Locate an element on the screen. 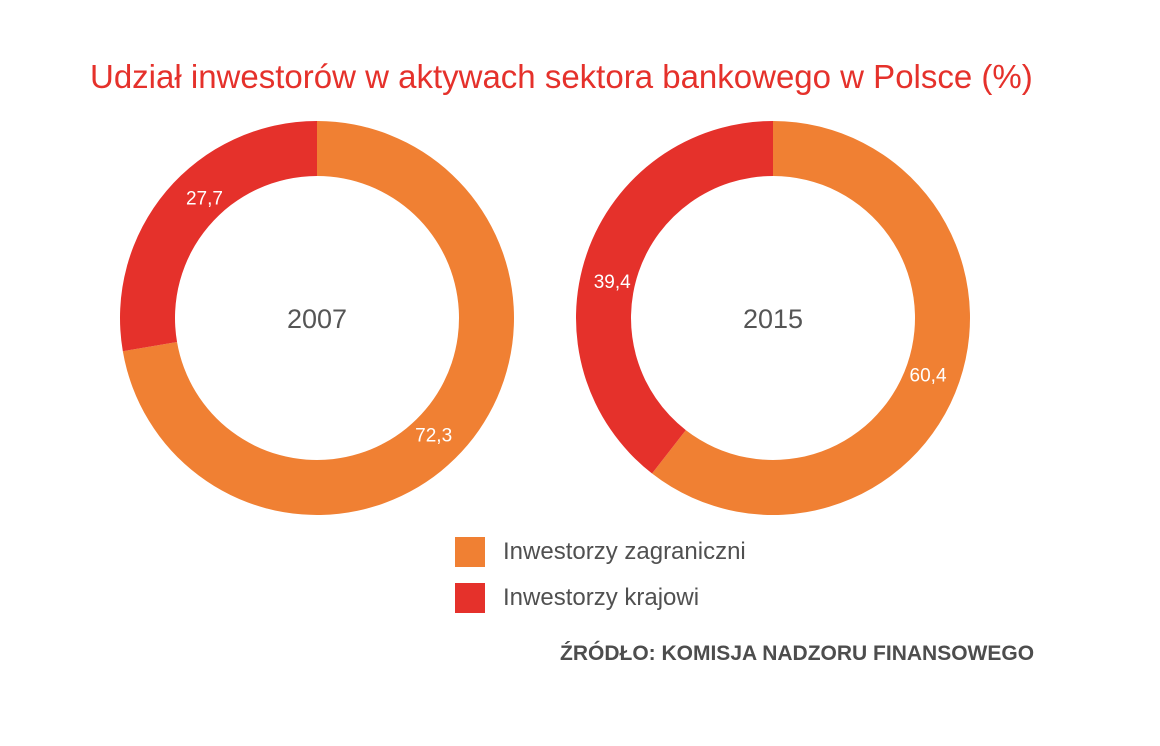 The height and width of the screenshot is (746, 1160). legend-label-domestic: Inwestorzy krajowi is located at coordinates (601, 597).